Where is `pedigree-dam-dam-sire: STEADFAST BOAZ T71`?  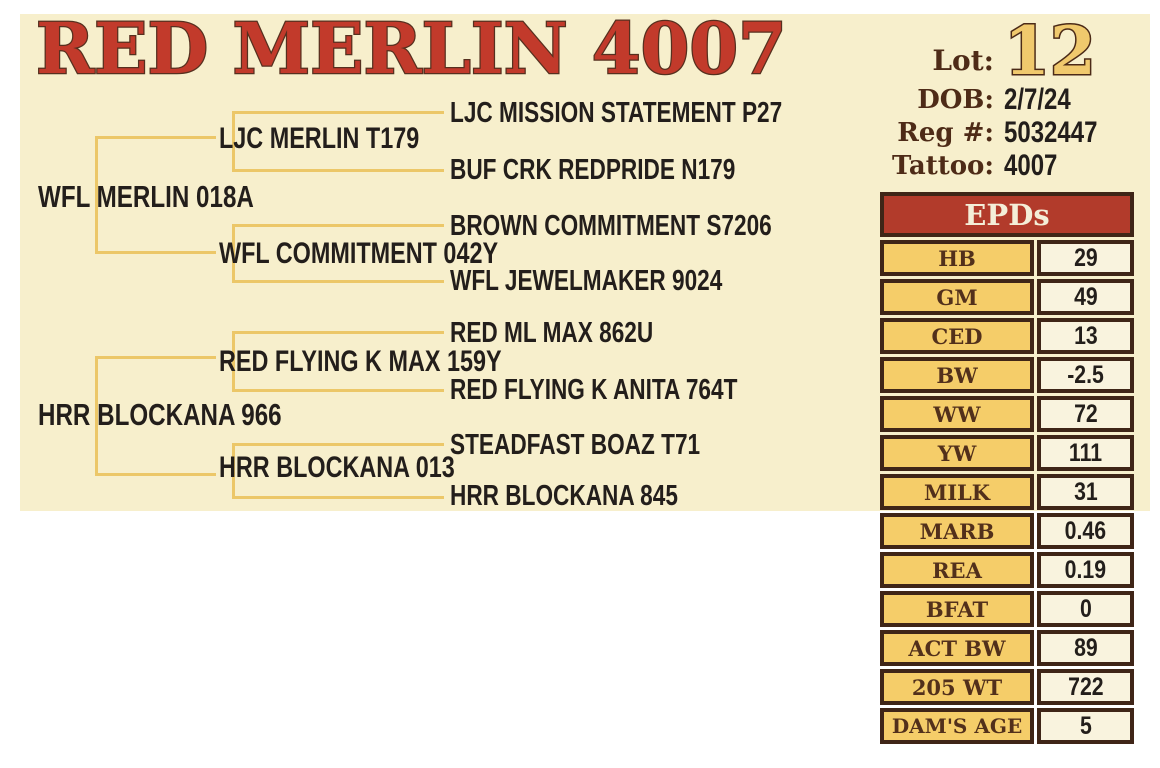 pedigree-dam-dam-sire: STEADFAST BOAZ T71 is located at coordinates (575, 445).